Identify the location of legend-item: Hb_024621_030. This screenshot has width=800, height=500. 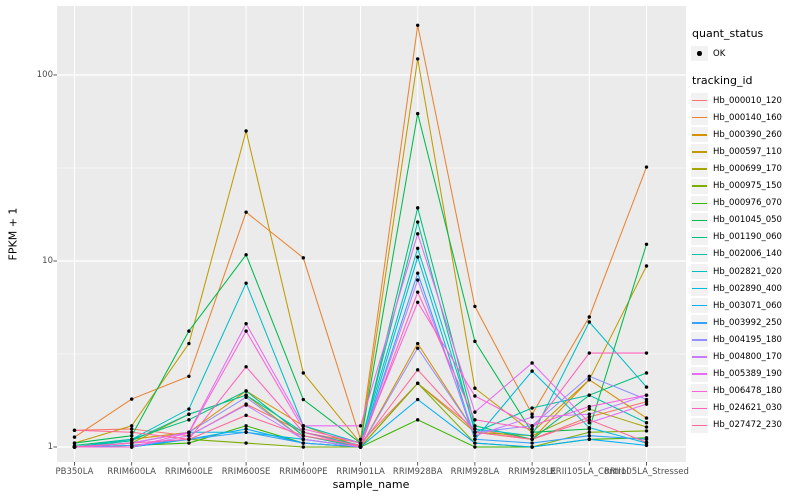
(745, 408).